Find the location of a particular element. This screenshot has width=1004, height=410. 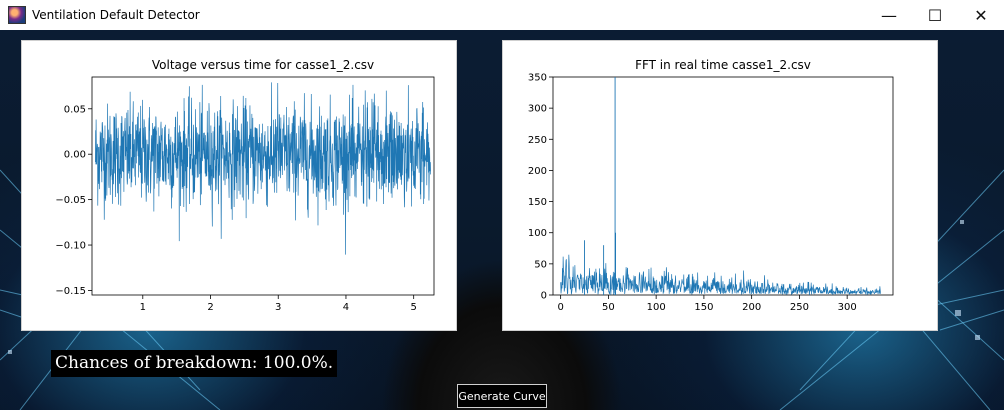

x-tick-label: 3 is located at coordinates (278, 307).